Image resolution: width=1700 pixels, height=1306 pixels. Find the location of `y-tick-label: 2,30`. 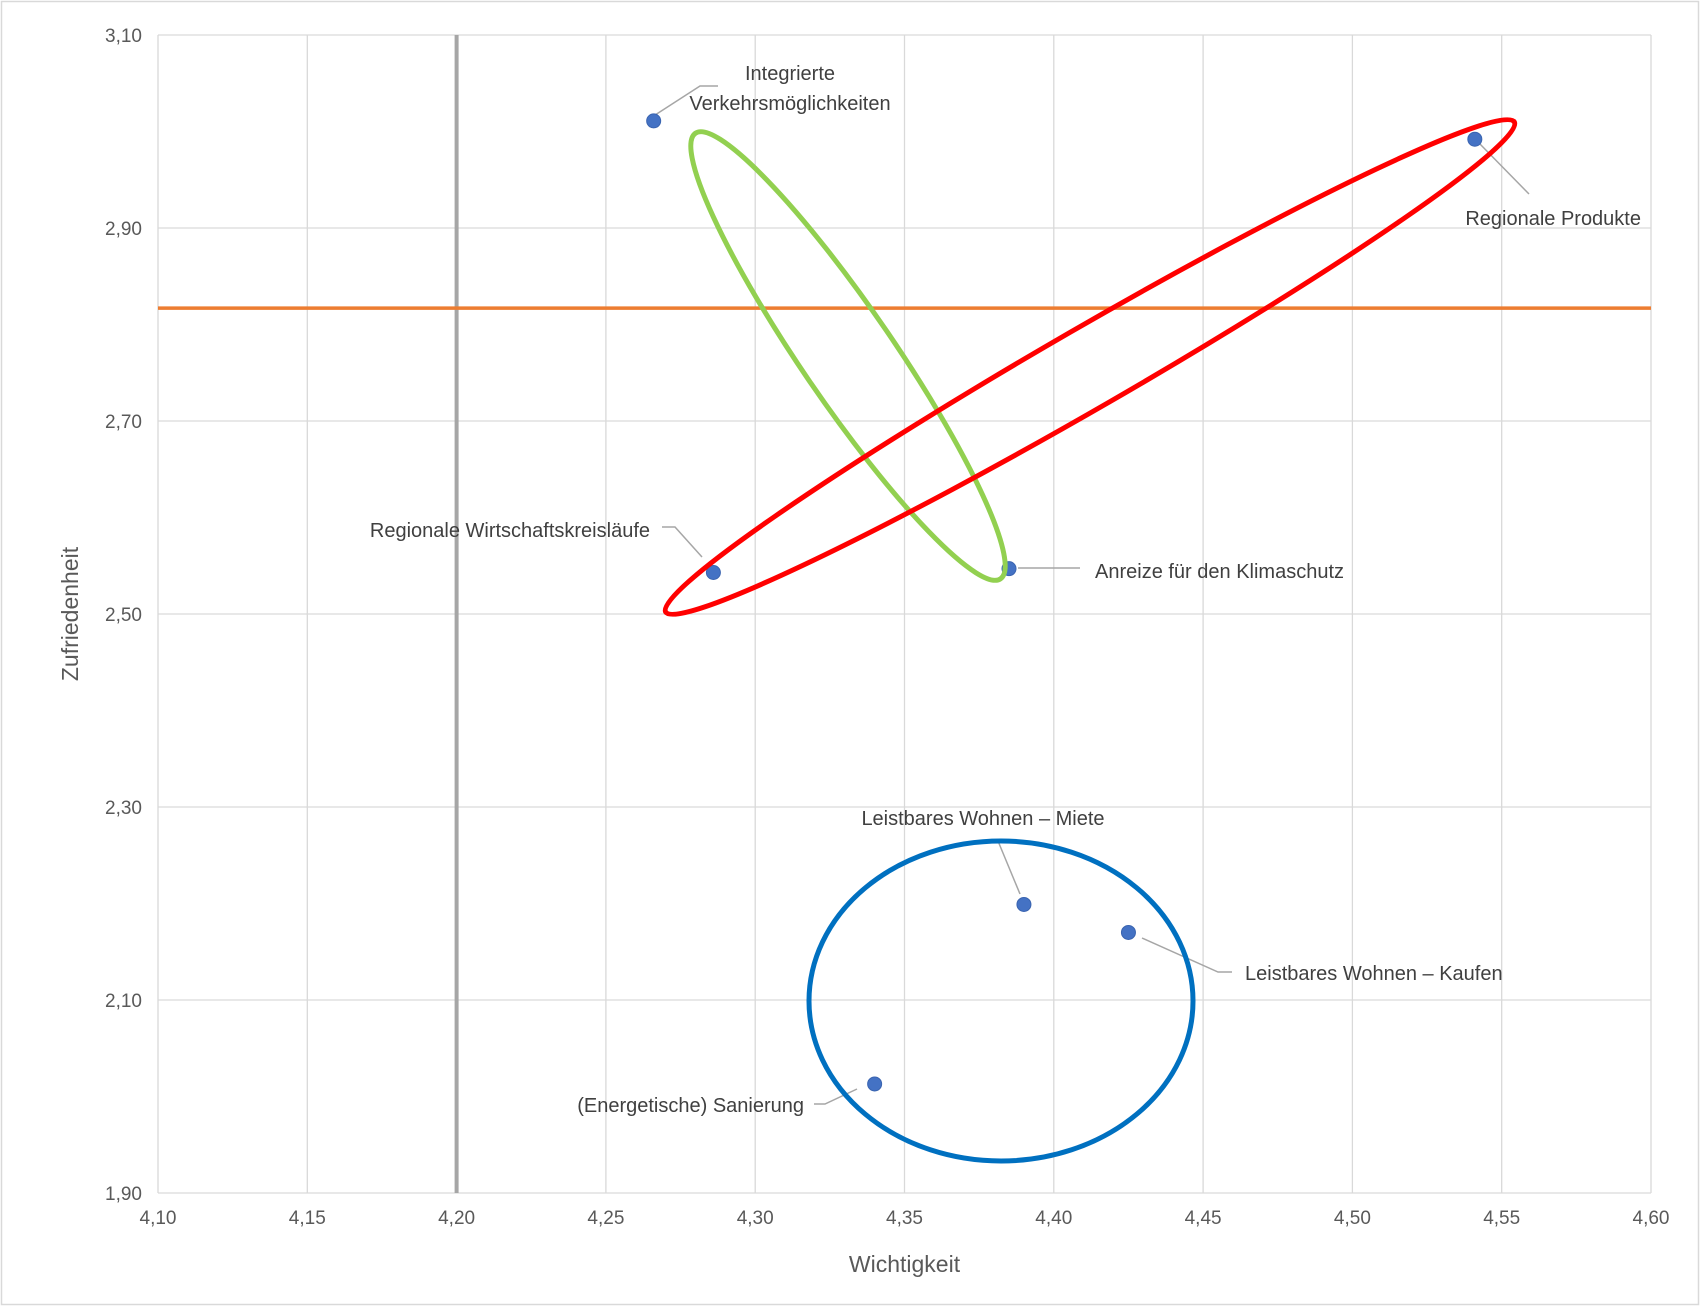

y-tick-label: 2,30 is located at coordinates (123, 808).